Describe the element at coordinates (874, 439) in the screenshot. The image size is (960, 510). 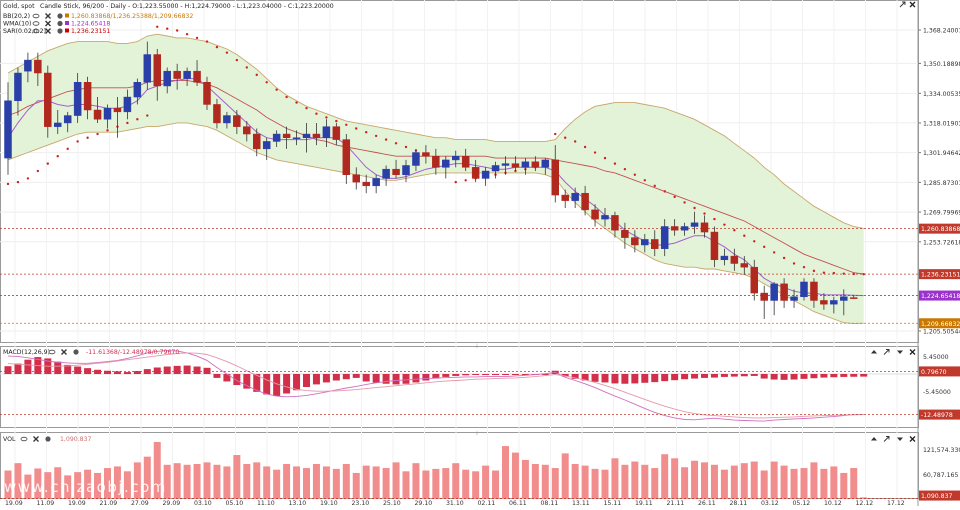
I see `vol-panel-move-up-icon` at that location.